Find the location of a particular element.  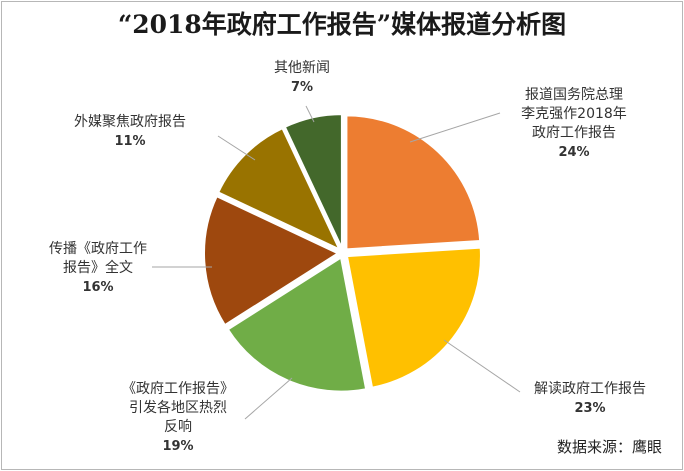

slice-label-3-line-1: 《政府工作报告》 is located at coordinates (178, 389).